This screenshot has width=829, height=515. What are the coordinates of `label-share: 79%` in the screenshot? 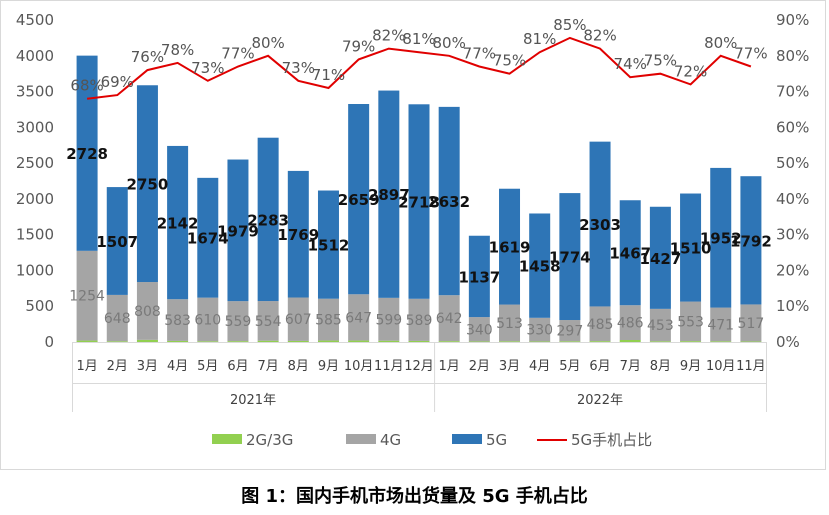 It's located at (358, 46).